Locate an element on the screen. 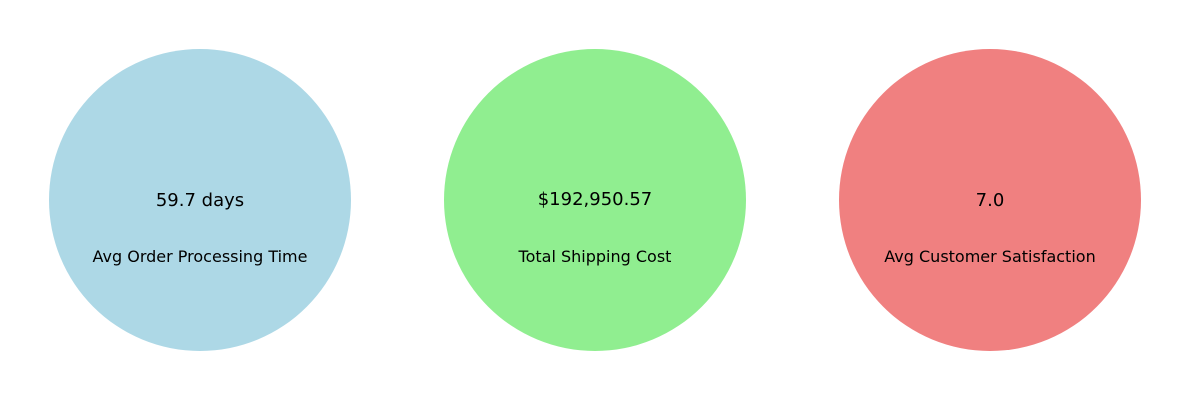 Image resolution: width=1189 pixels, height=400 pixels. kpi-value-processing-time: 59.7 days is located at coordinates (200, 200).